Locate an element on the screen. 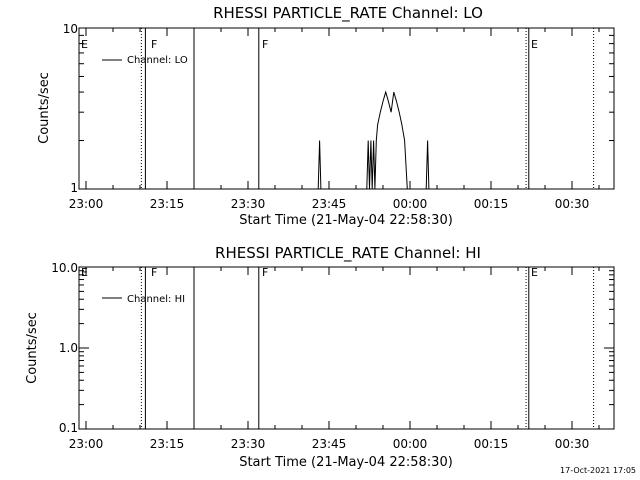  x-tick-hi-0030: 00:30 is located at coordinates (572, 444).